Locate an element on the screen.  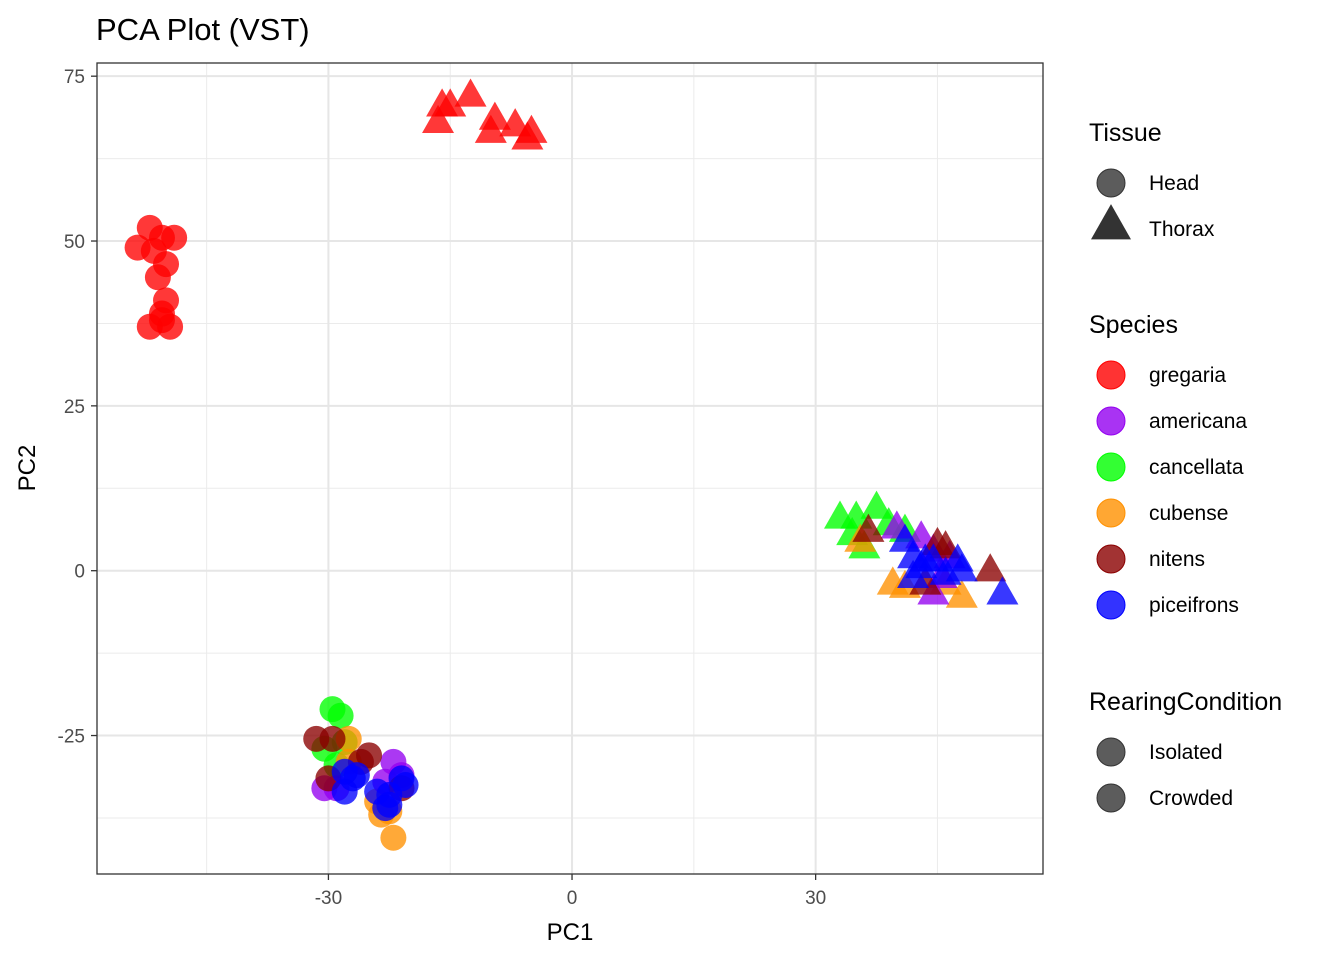
data-point-triangle-cubense is located at coordinates (961, 593).